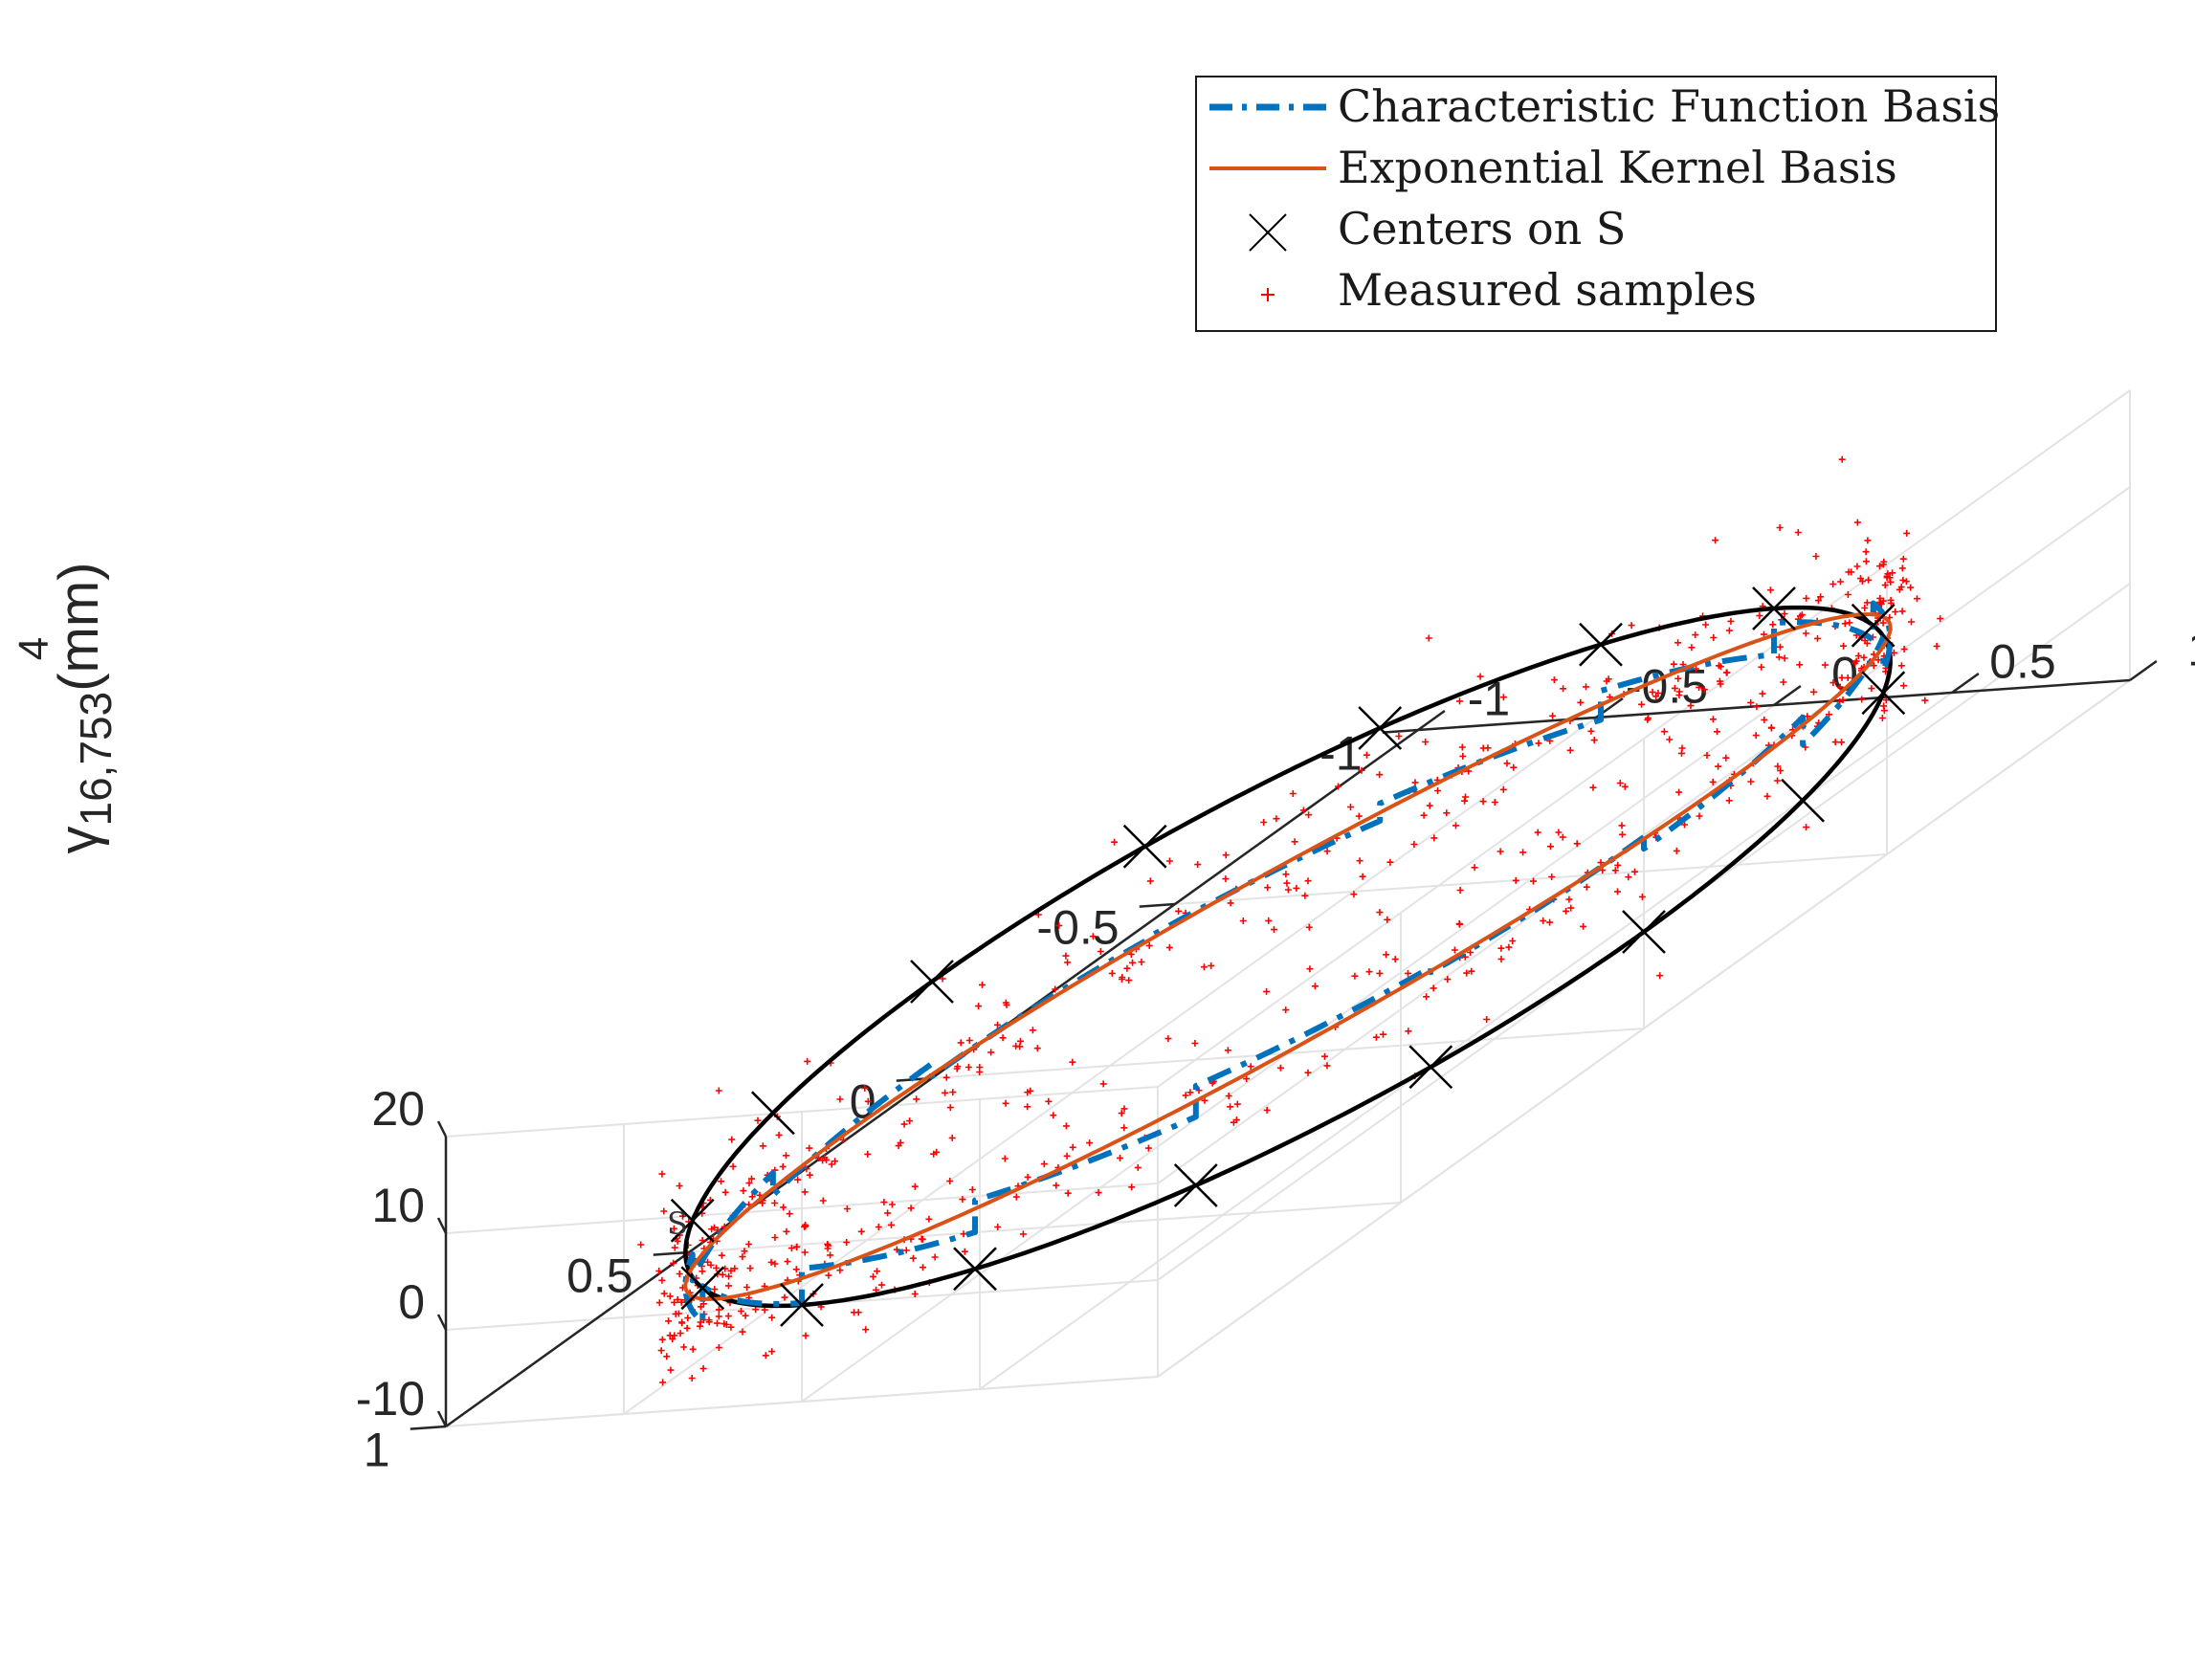  Describe the element at coordinates (398, 1109) in the screenshot. I see `z-tick-label: 20` at that location.